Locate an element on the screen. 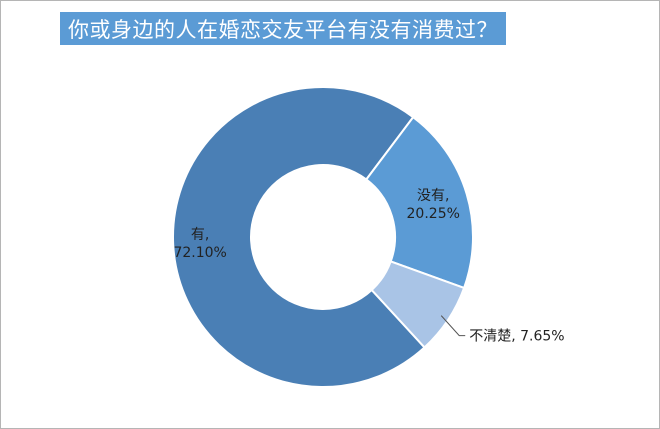  slice-label-2: 不清楚, 7.65% is located at coordinates (516, 337).